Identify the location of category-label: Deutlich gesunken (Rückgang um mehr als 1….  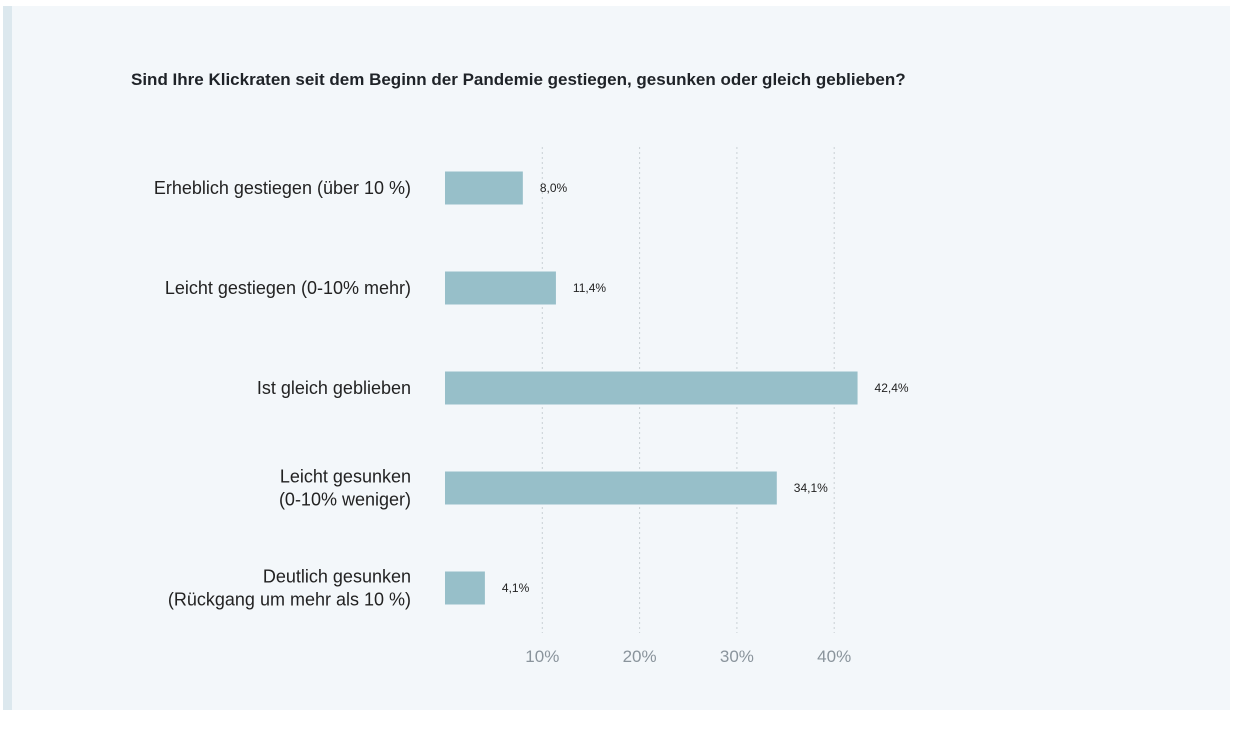
(289, 588).